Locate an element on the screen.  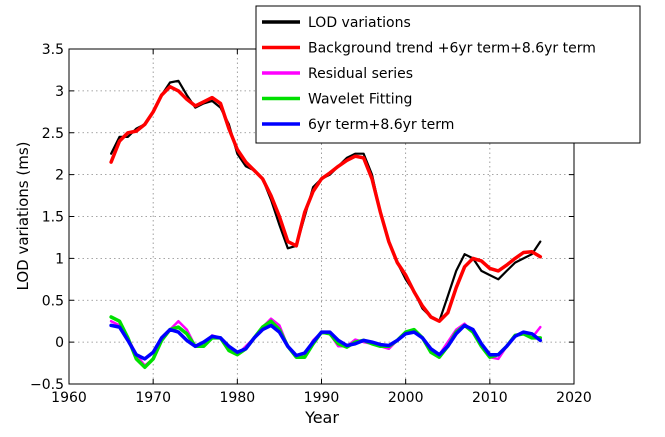
x-tick-label: 2000 is located at coordinates (406, 398).